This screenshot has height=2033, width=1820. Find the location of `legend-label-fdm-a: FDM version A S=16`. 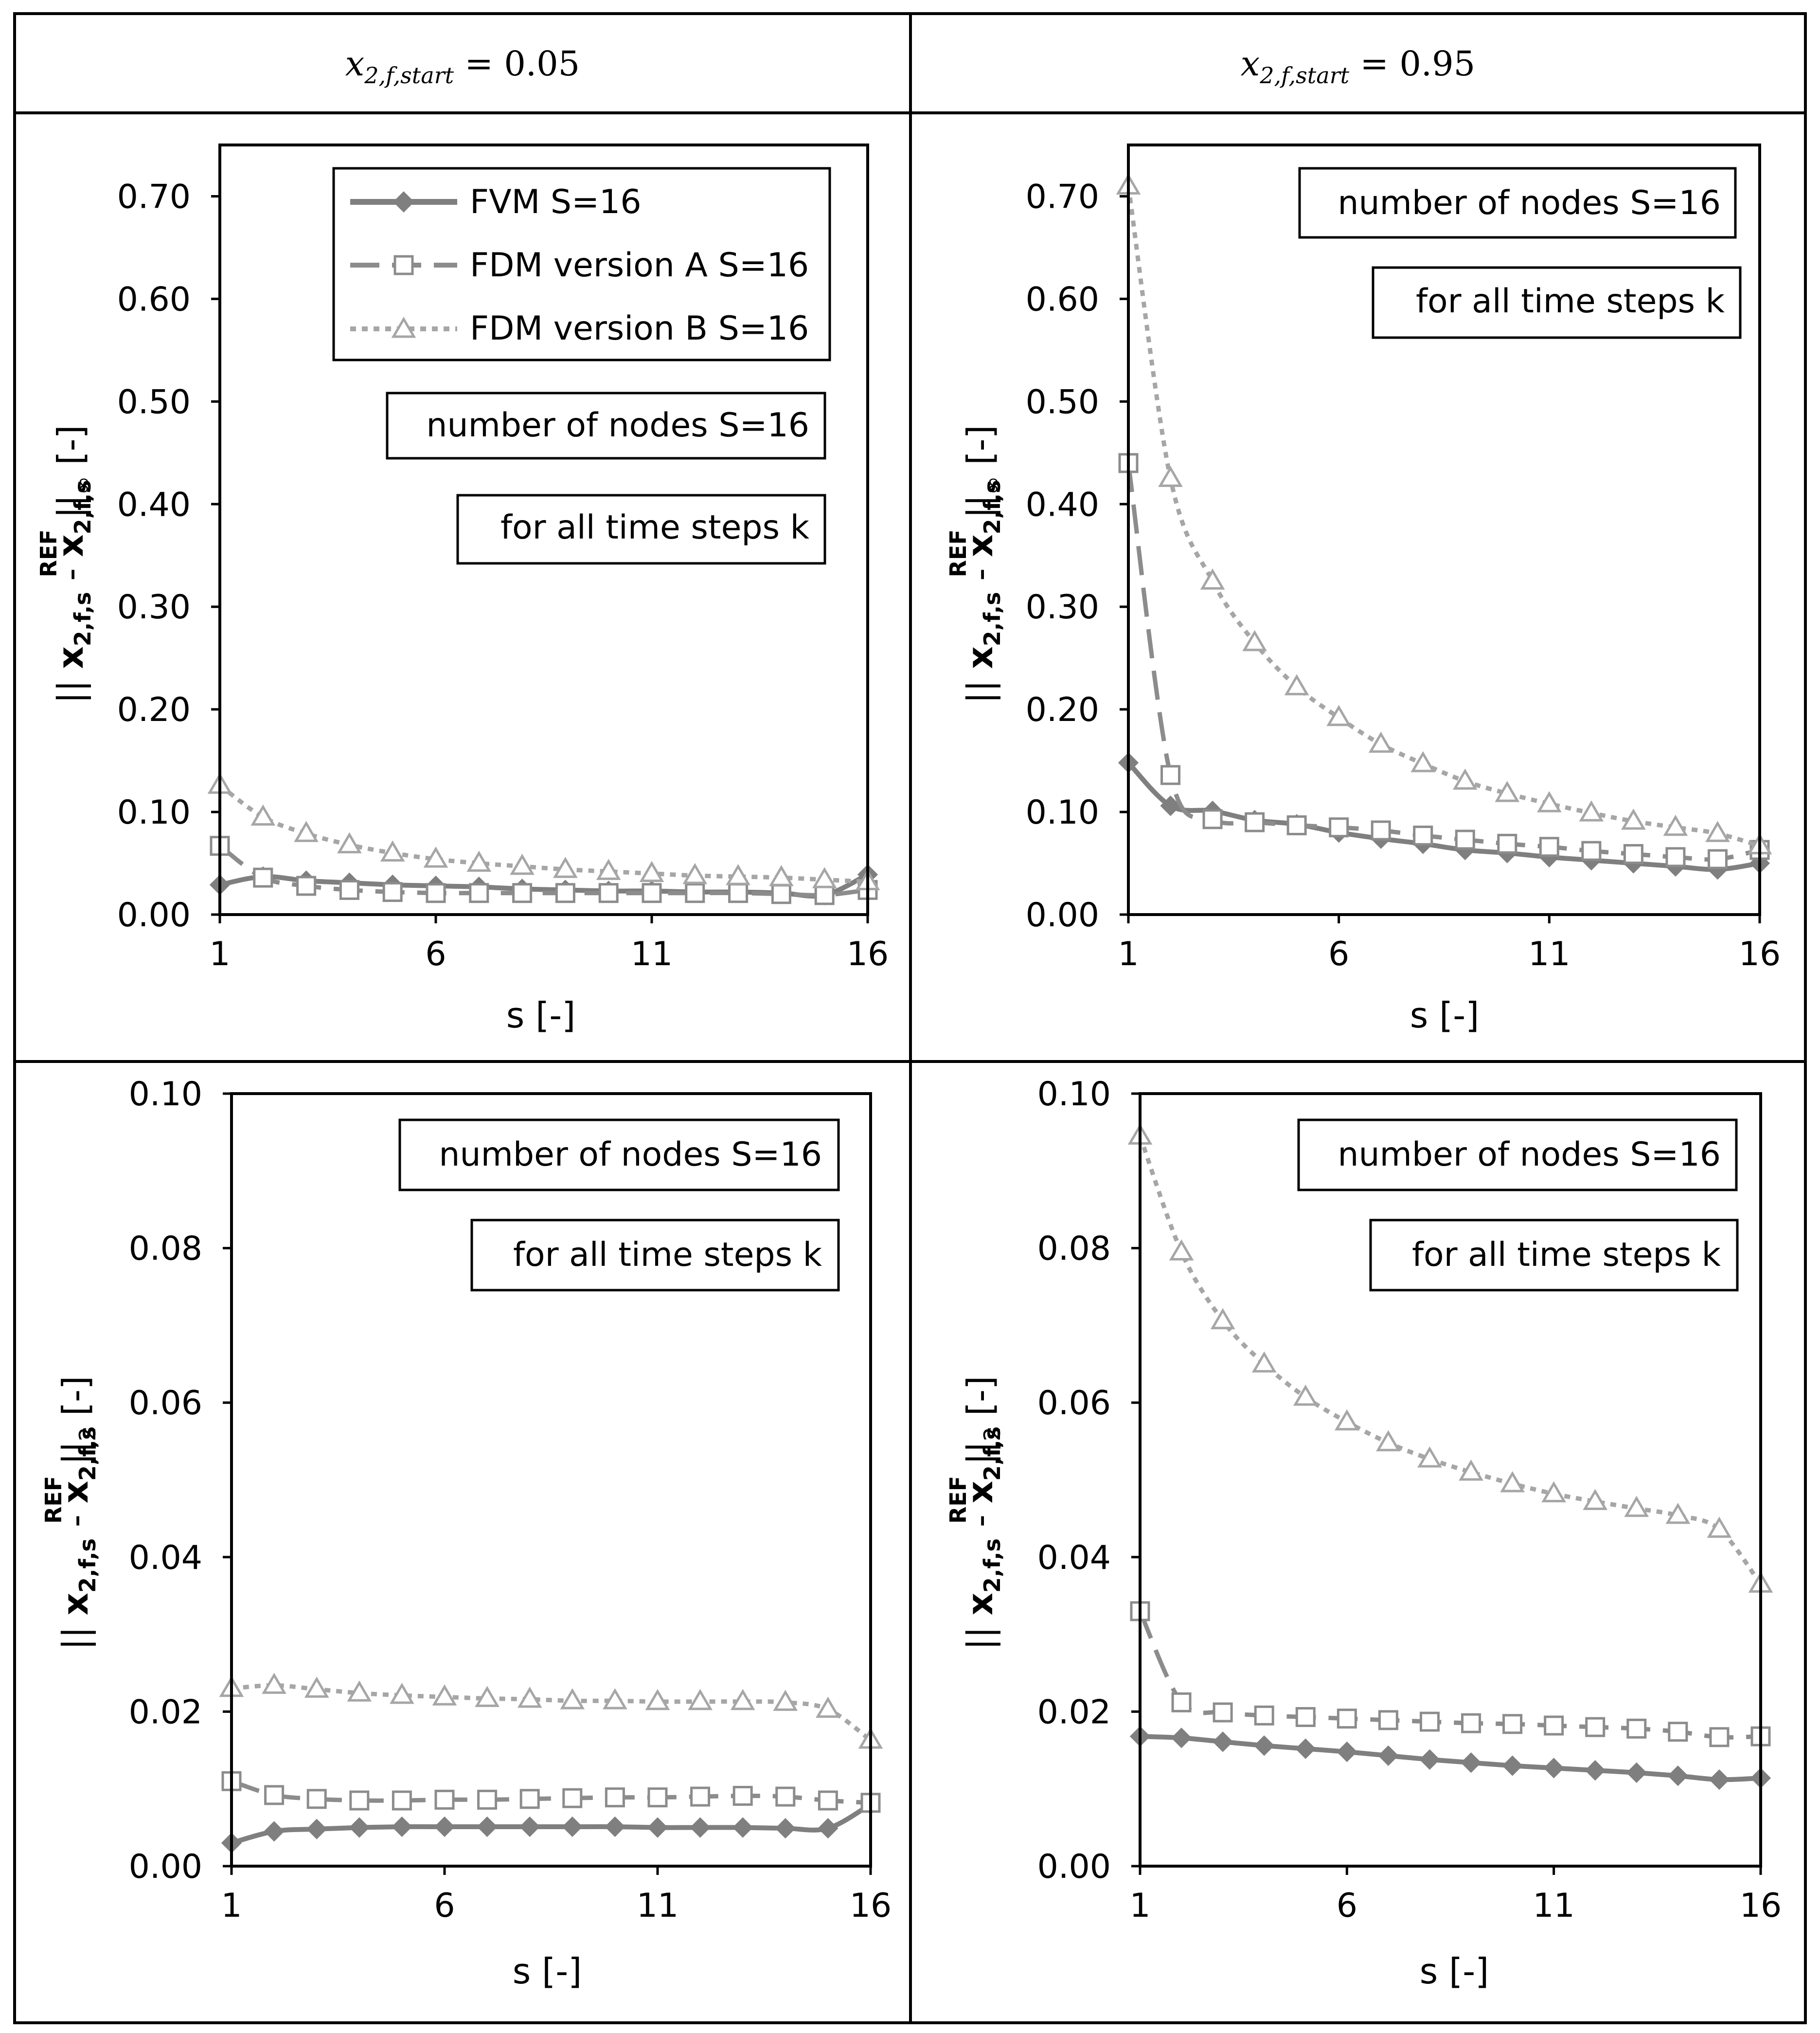

legend-label-fdm-a: FDM version A S=16 is located at coordinates (639, 265).